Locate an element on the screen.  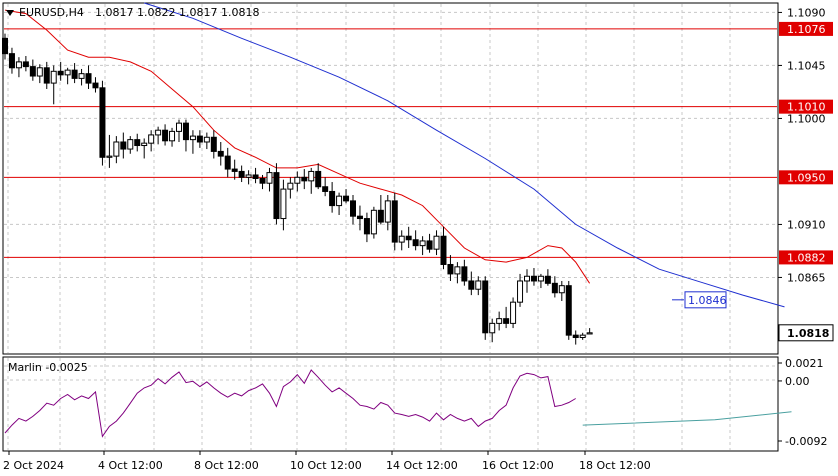
indicator-axis: 0.0021 0.00 -0.0092 is located at coordinates (802, 402).